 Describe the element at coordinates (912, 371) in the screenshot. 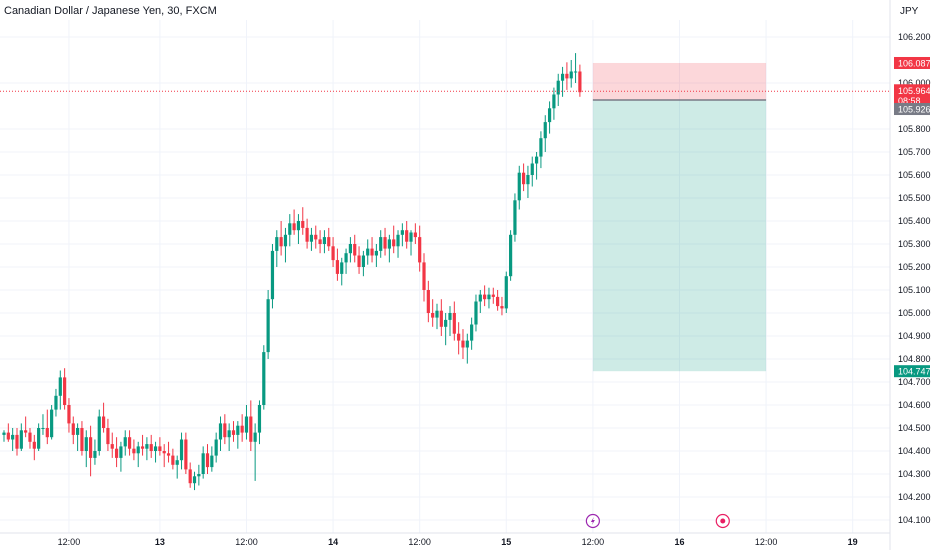

I see `price-tag: 104.747` at that location.